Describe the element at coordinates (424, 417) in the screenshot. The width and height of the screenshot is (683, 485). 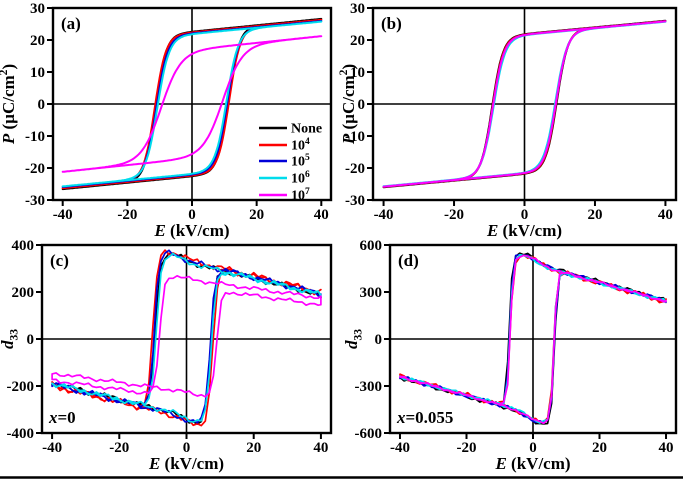
I see `composition-annotation: x=0.055` at that location.